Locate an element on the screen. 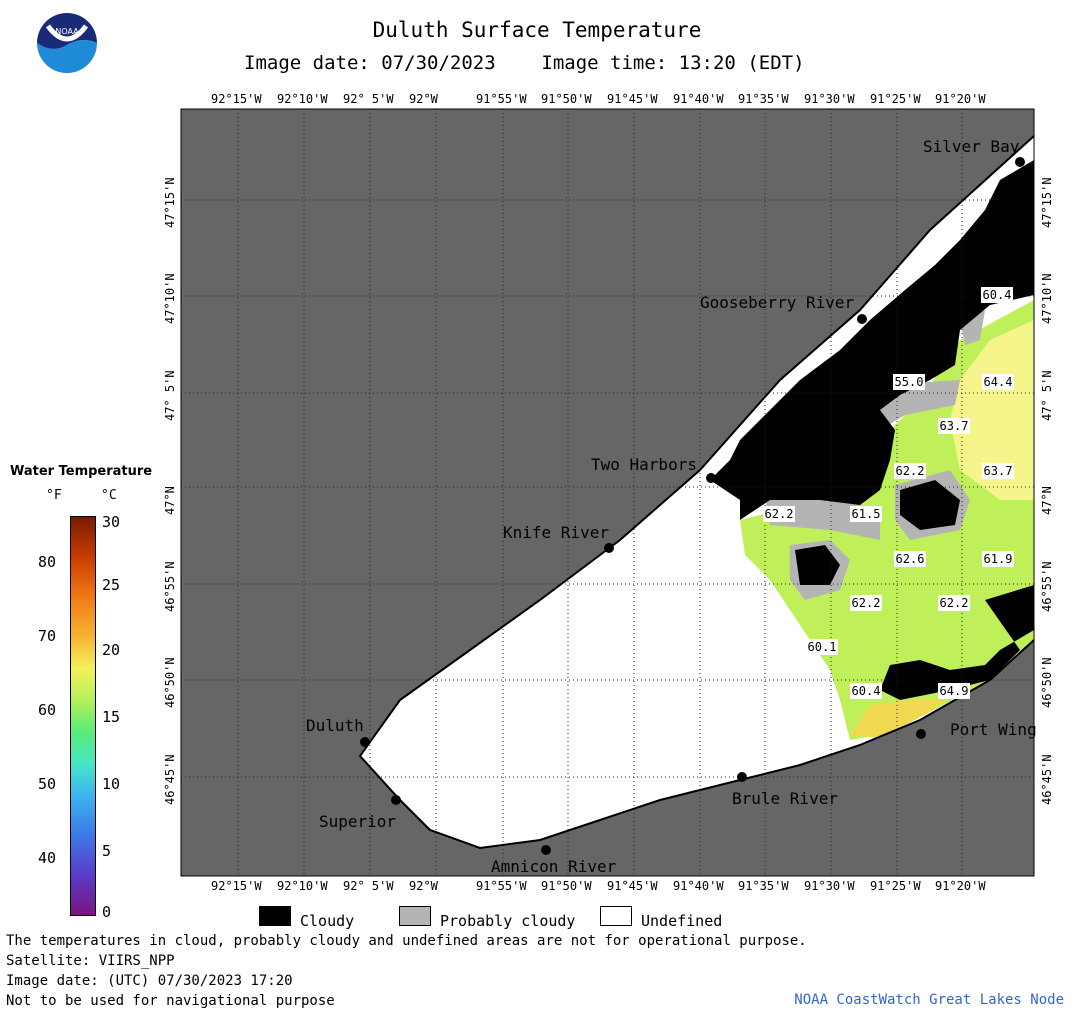 This screenshot has height=1017, width=1074. lon-label-bottom: 92°W is located at coordinates (423, 886).